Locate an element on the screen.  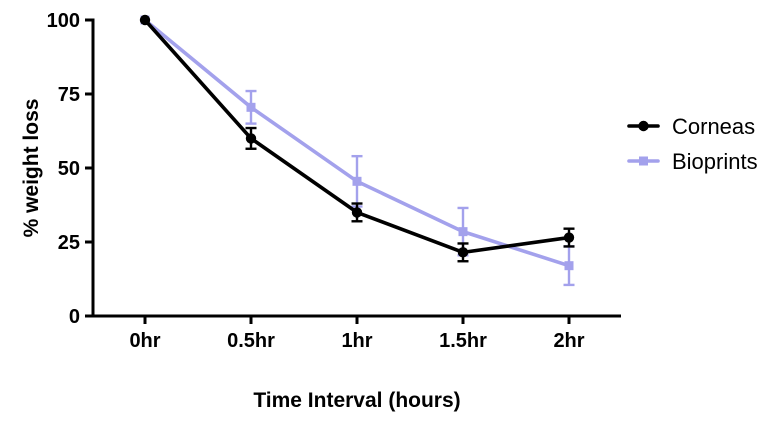
y-tick-label: 25 is located at coordinates (69, 243).